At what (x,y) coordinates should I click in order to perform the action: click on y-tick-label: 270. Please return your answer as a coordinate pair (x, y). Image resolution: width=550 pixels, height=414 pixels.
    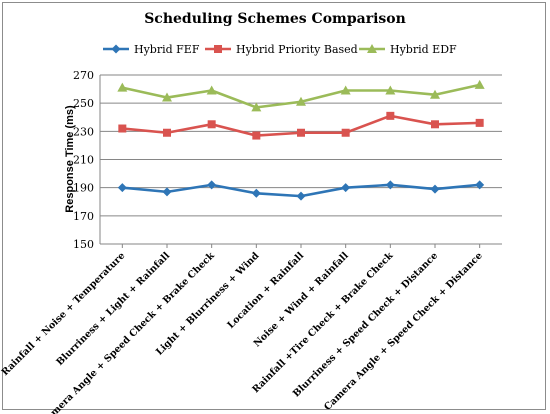
    Looking at the image, I should click on (83, 75).